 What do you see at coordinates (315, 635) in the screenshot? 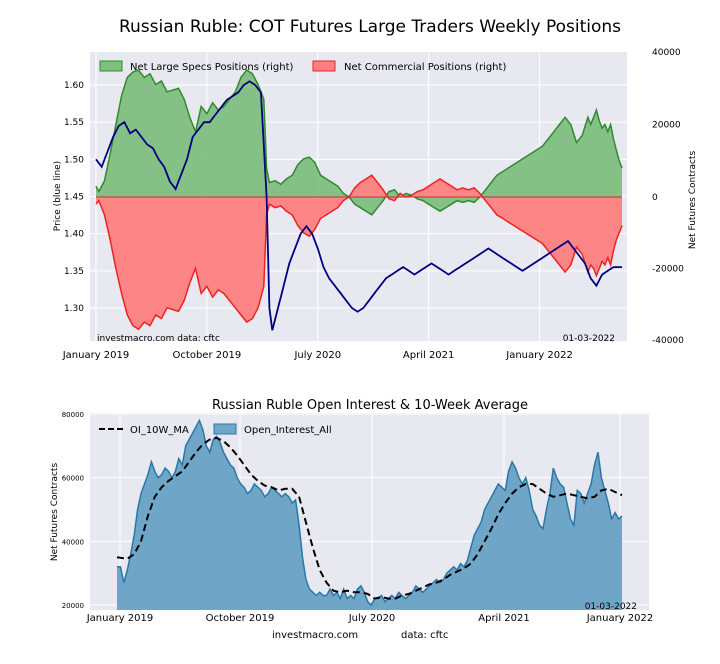
I see `footer-source: investmacro.com` at bounding box center [315, 635].